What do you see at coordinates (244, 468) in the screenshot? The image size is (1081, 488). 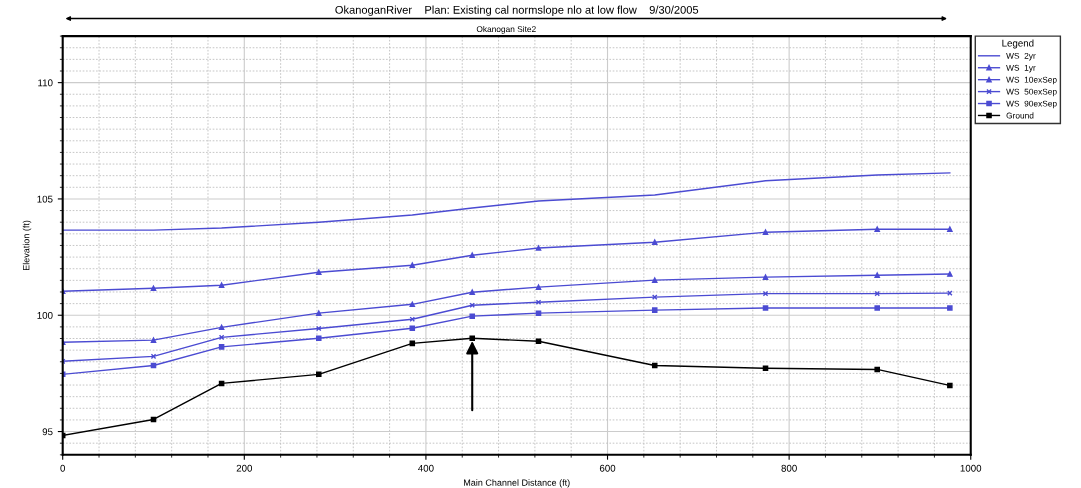 I see `x-tick-label: 200` at bounding box center [244, 468].